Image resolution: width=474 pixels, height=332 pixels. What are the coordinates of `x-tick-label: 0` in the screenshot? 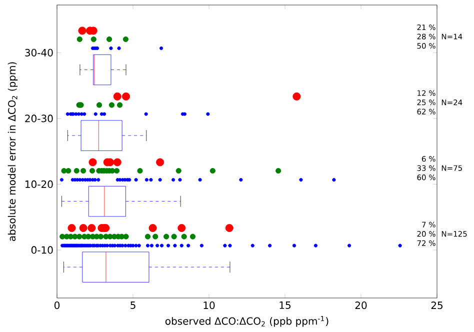 It's located at (57, 306).